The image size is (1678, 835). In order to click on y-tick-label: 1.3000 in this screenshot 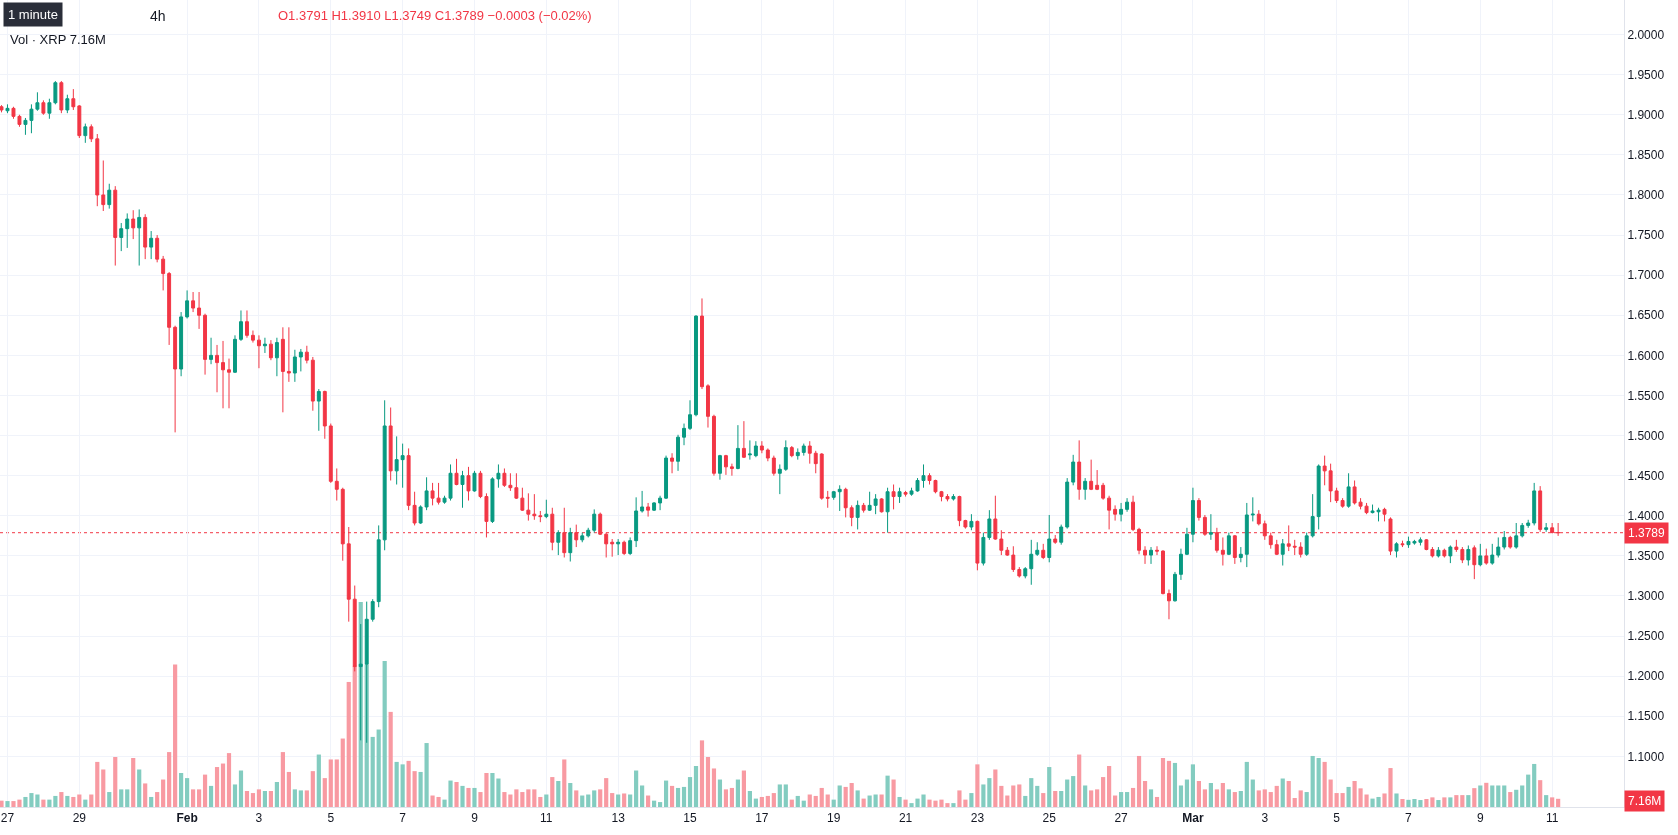, I will do `click(1646, 596)`.